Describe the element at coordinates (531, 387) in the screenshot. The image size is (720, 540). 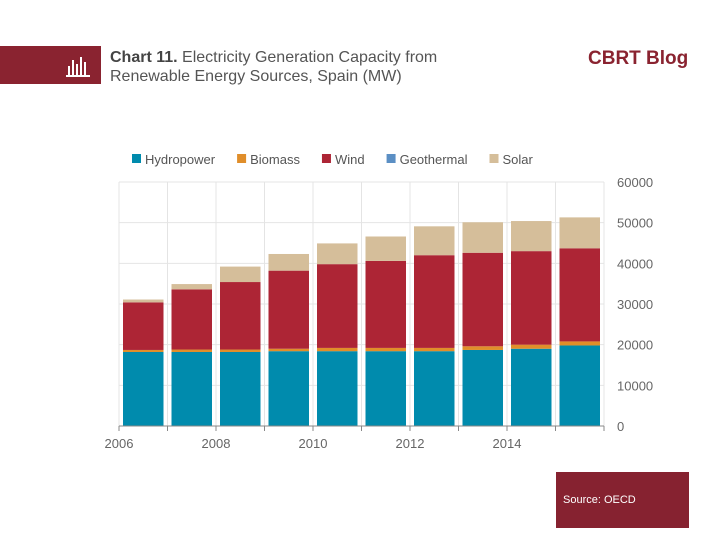
I see `bar-segment-hydropower-2014` at that location.